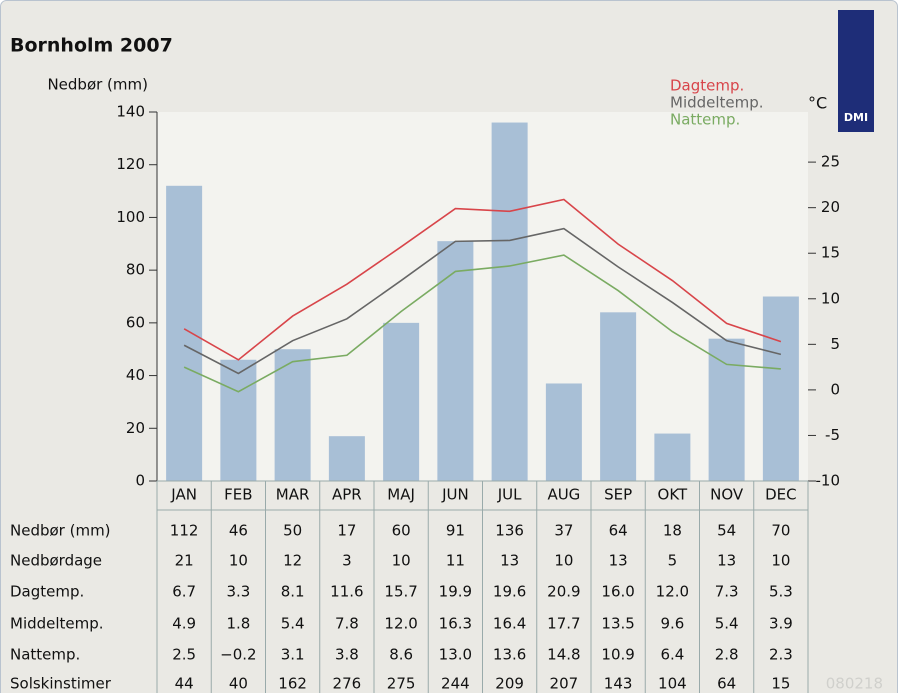 Image resolution: width=899 pixels, height=693 pixels. Describe the element at coordinates (293, 592) in the screenshot. I see `cell: 8.1` at that location.